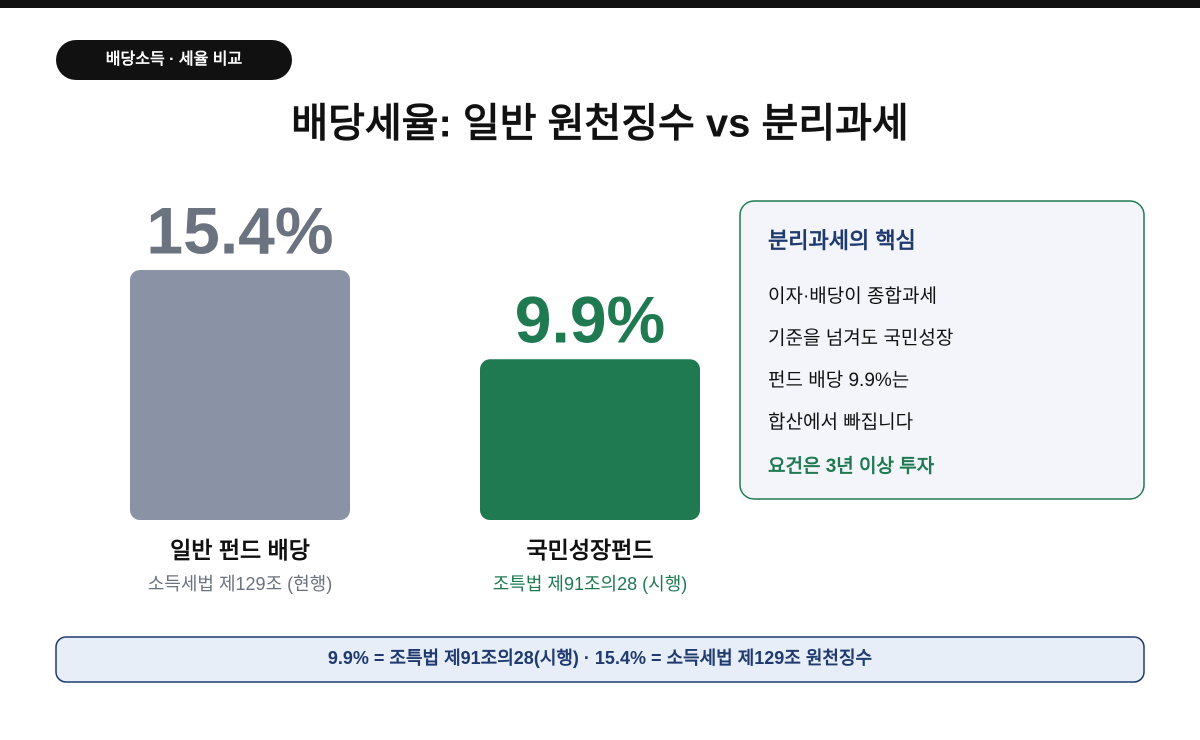 The image size is (1200, 740). Describe the element at coordinates (240, 584) in the screenshot. I see `category-sublabel: 소득세법 제129조 (현행)` at that location.